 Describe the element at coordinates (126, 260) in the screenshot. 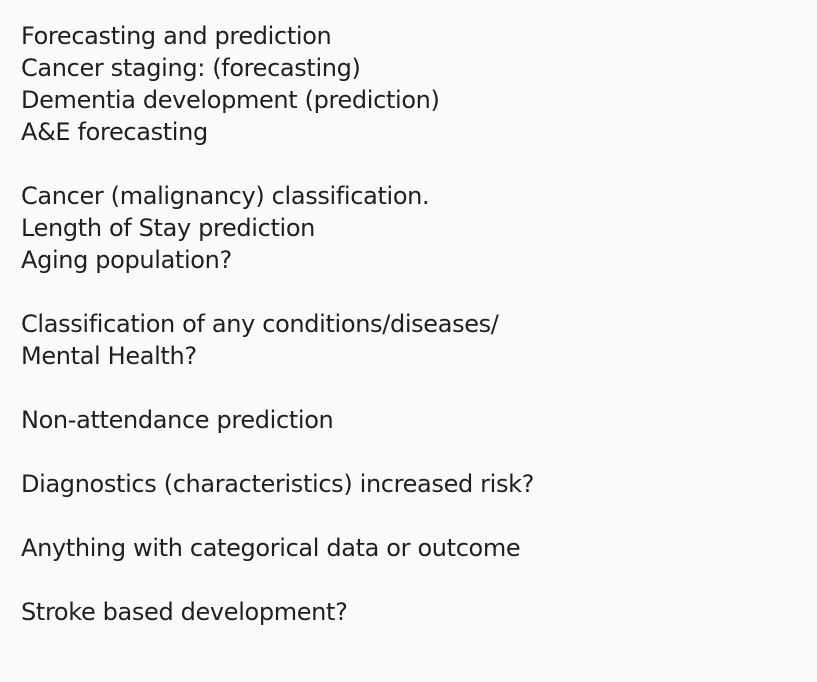

I see `text-line: Aging population?` at that location.